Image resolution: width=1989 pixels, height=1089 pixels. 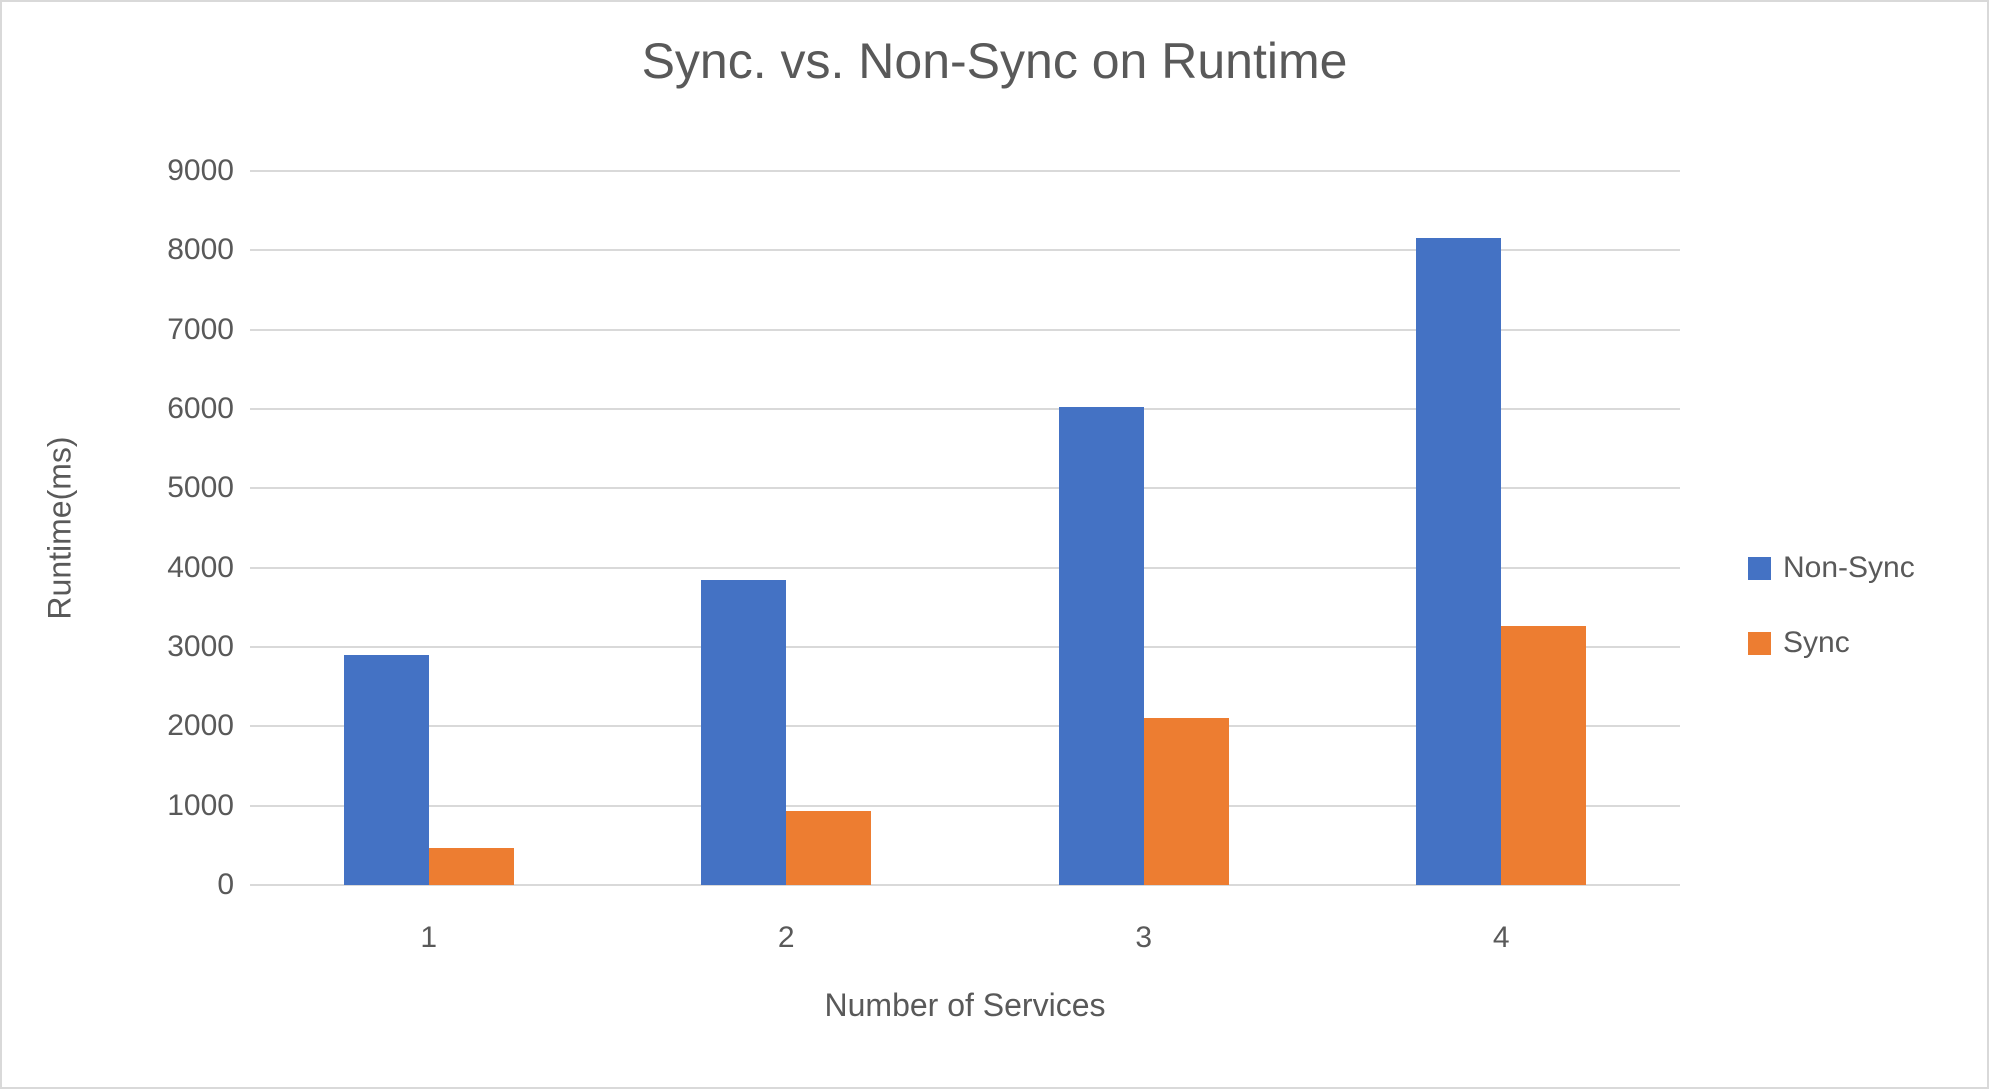 What do you see at coordinates (1144, 937) in the screenshot?
I see `x-tick-label-3: 3` at bounding box center [1144, 937].